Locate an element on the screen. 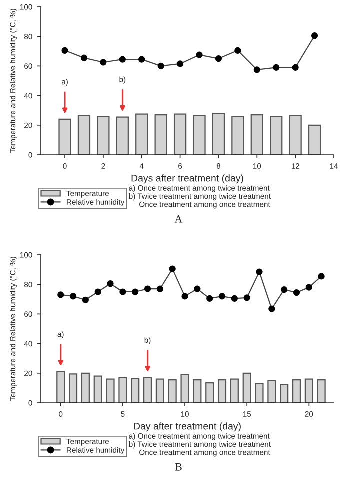 The height and width of the screenshot is (482, 341). text: A is located at coordinates (178, 219).